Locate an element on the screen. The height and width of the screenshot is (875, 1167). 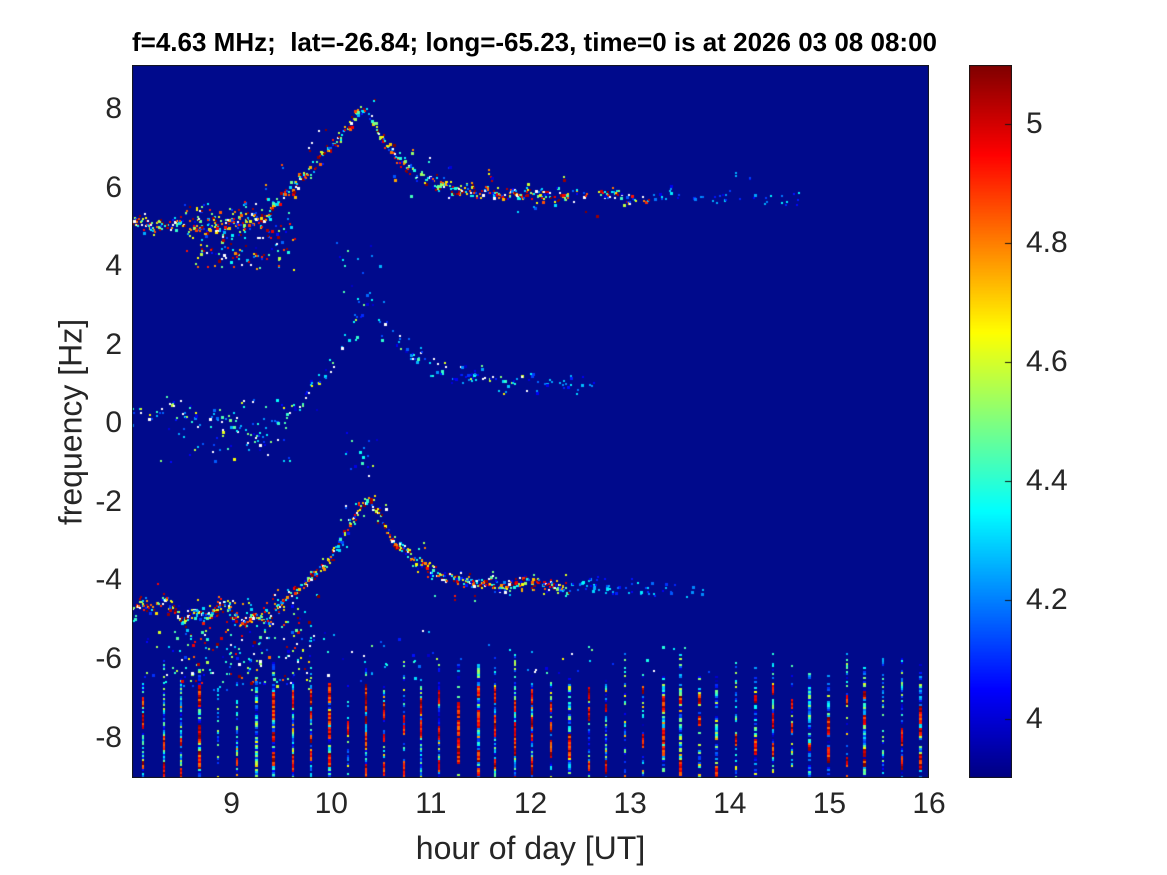
y-tick-label: -4 is located at coordinates (108, 580).